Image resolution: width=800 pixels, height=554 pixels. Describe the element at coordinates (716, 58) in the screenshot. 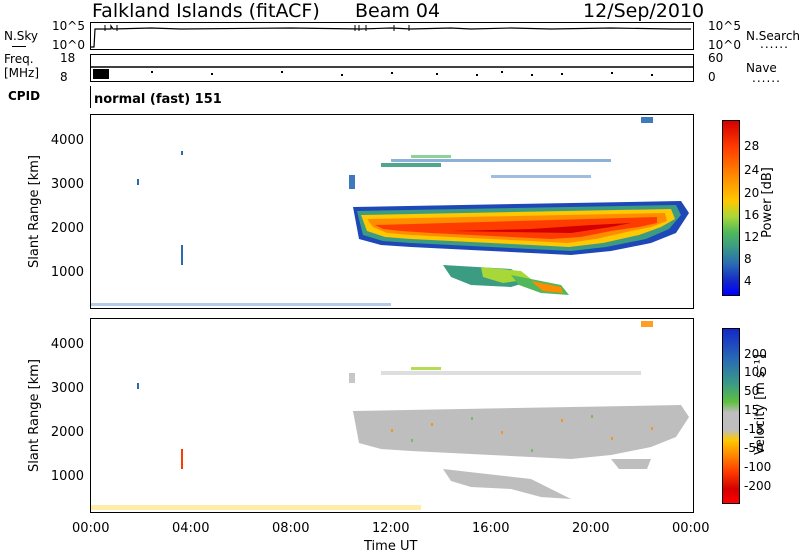

I see `nave-top-tick: 60` at that location.